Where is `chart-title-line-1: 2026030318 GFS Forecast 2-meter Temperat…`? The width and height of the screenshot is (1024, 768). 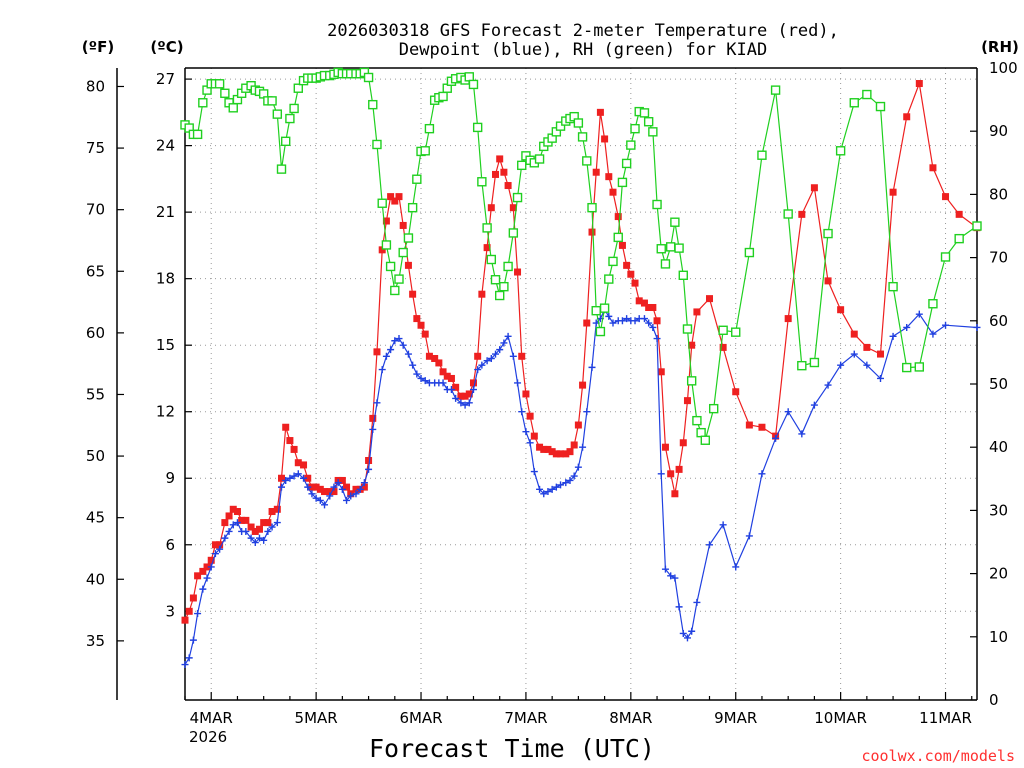 chart-title-line-1: 2026030318 GFS Forecast 2-meter Temperat… is located at coordinates (583, 31).